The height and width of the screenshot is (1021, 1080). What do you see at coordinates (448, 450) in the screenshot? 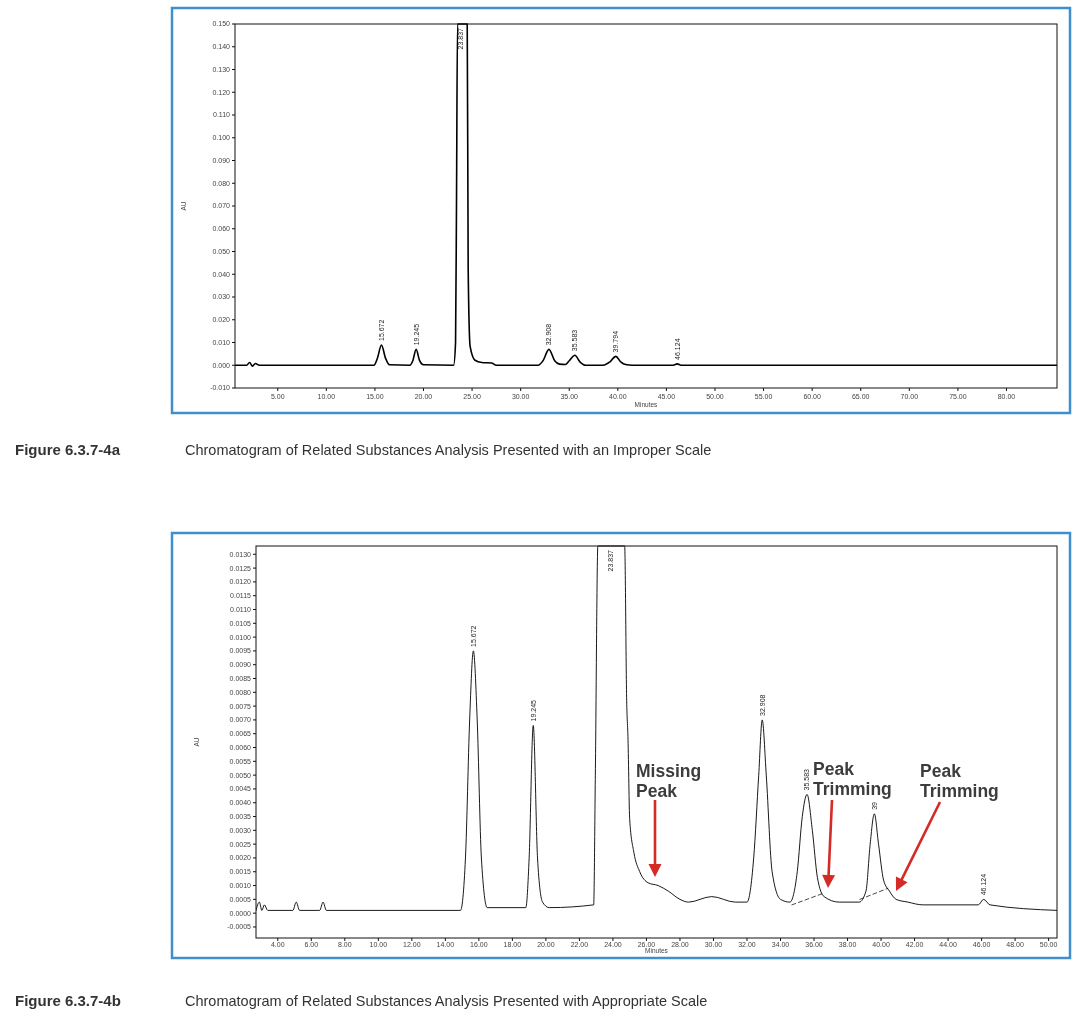
I see `text: Chromatogram of Related Substances Analysis Presented with an Improper Scale` at bounding box center [448, 450].